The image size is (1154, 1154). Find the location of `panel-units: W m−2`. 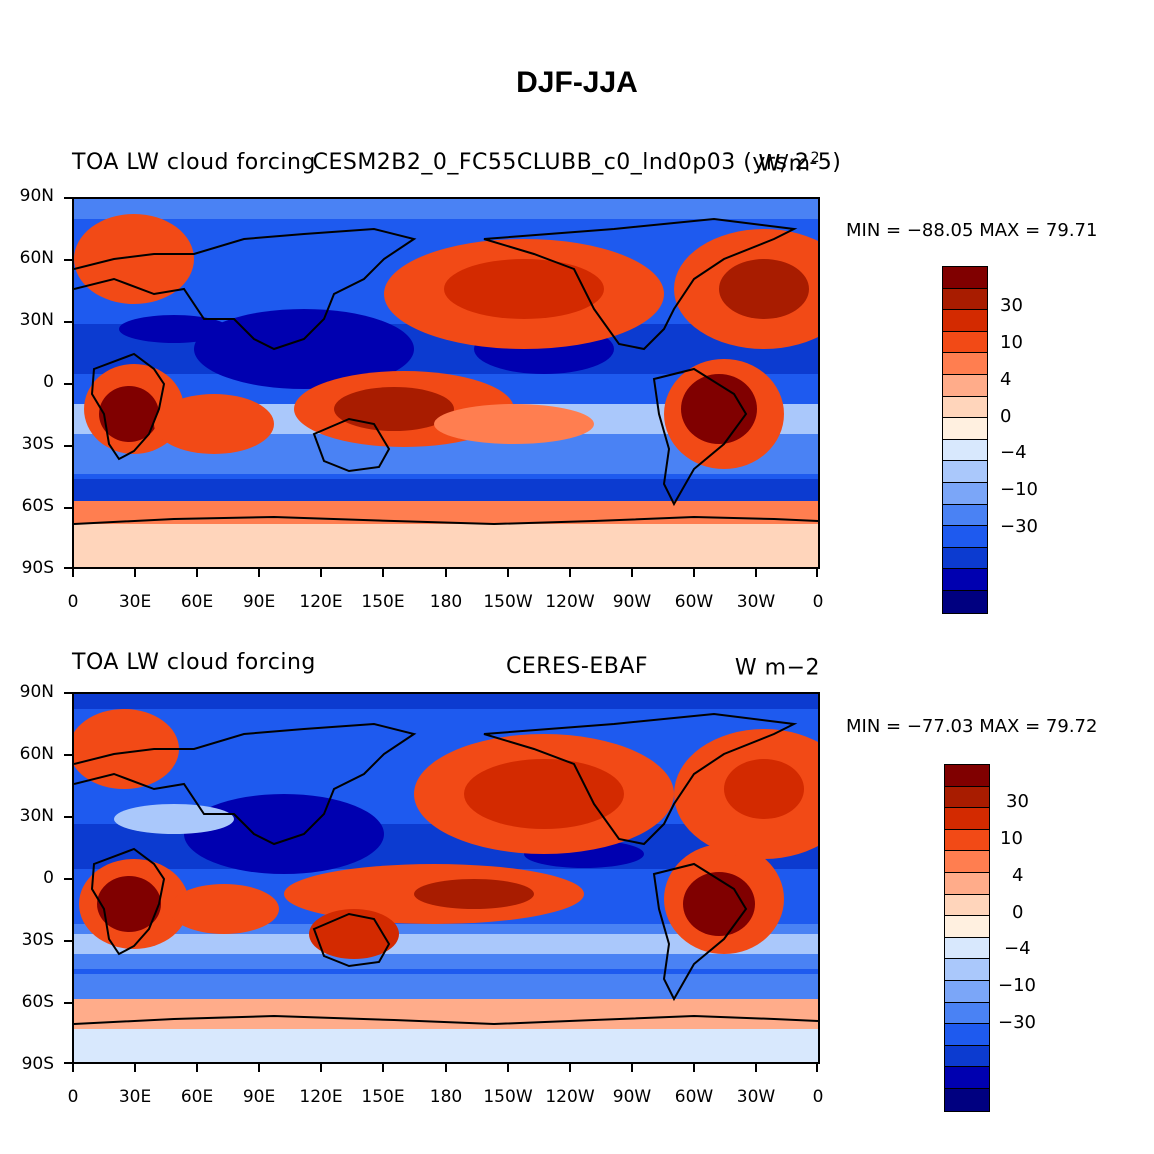

panel-units: W m−2 is located at coordinates (777, 668).